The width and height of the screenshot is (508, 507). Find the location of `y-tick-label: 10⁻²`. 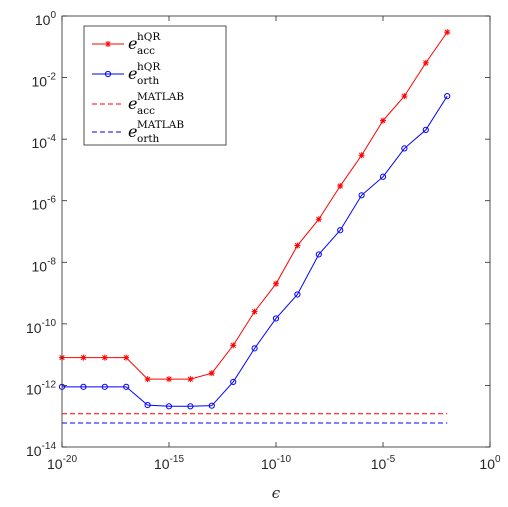

y-tick-label: 10⁻² is located at coordinates (44, 81).